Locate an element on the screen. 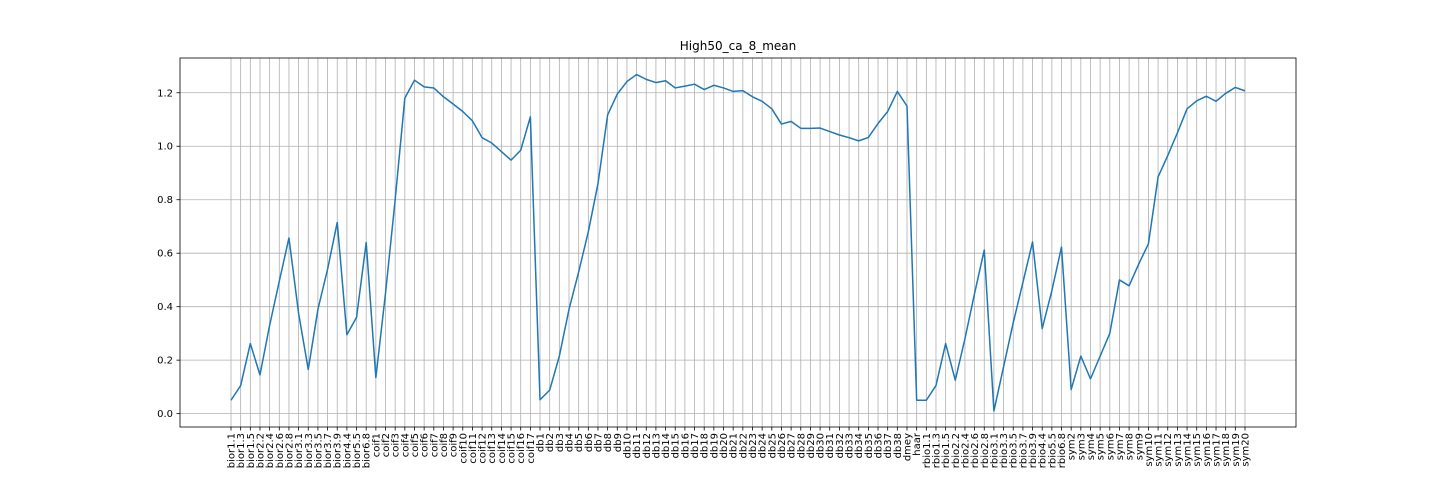 Image resolution: width=1440 pixels, height=480 pixels. x-tick-label: sym9 is located at coordinates (1139, 446).